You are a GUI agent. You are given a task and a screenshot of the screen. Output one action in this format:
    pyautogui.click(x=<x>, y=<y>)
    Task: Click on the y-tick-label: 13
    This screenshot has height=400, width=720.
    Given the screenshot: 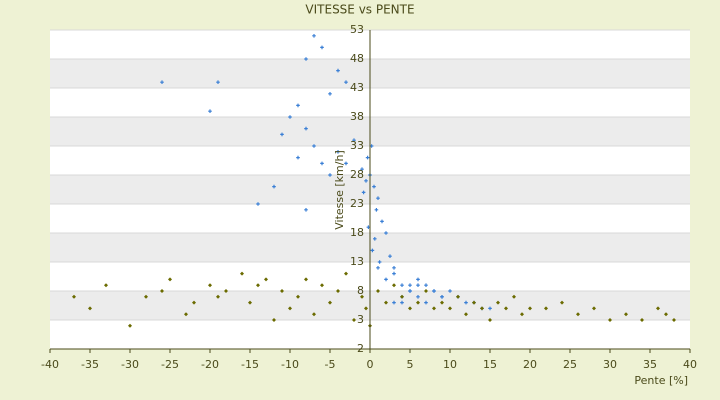 What is the action you would take?
    pyautogui.click(x=357, y=261)
    